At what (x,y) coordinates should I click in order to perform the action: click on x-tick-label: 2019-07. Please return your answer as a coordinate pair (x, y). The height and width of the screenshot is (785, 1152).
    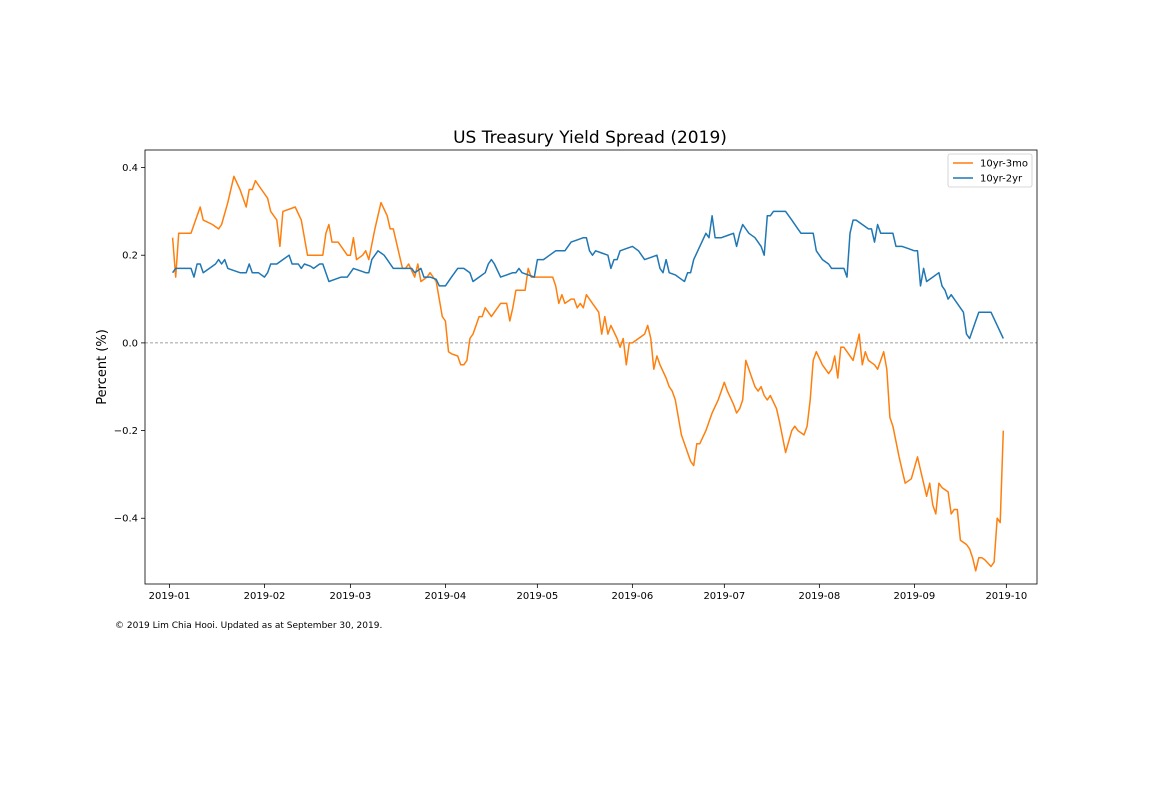
    Looking at the image, I should click on (724, 596).